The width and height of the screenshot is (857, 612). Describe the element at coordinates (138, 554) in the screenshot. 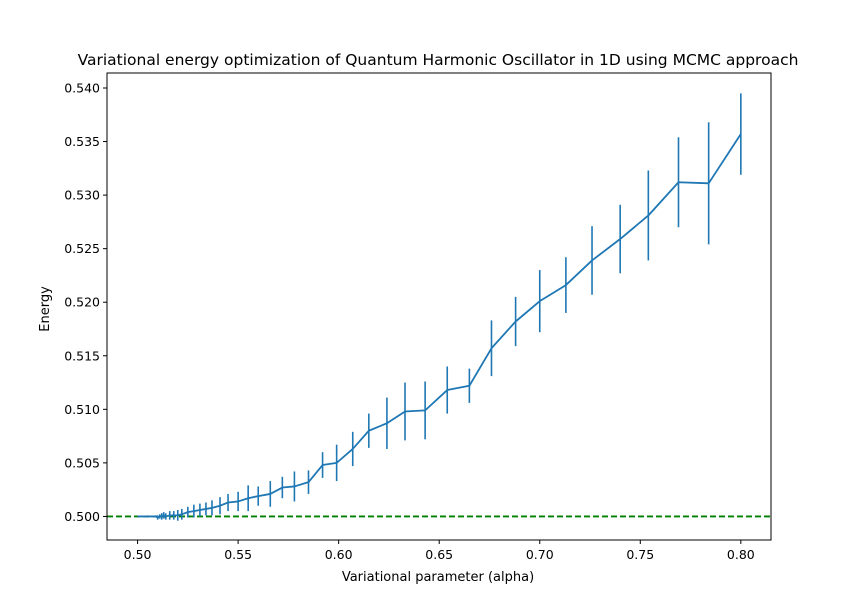

I see `x-tick-label: 0.50` at that location.